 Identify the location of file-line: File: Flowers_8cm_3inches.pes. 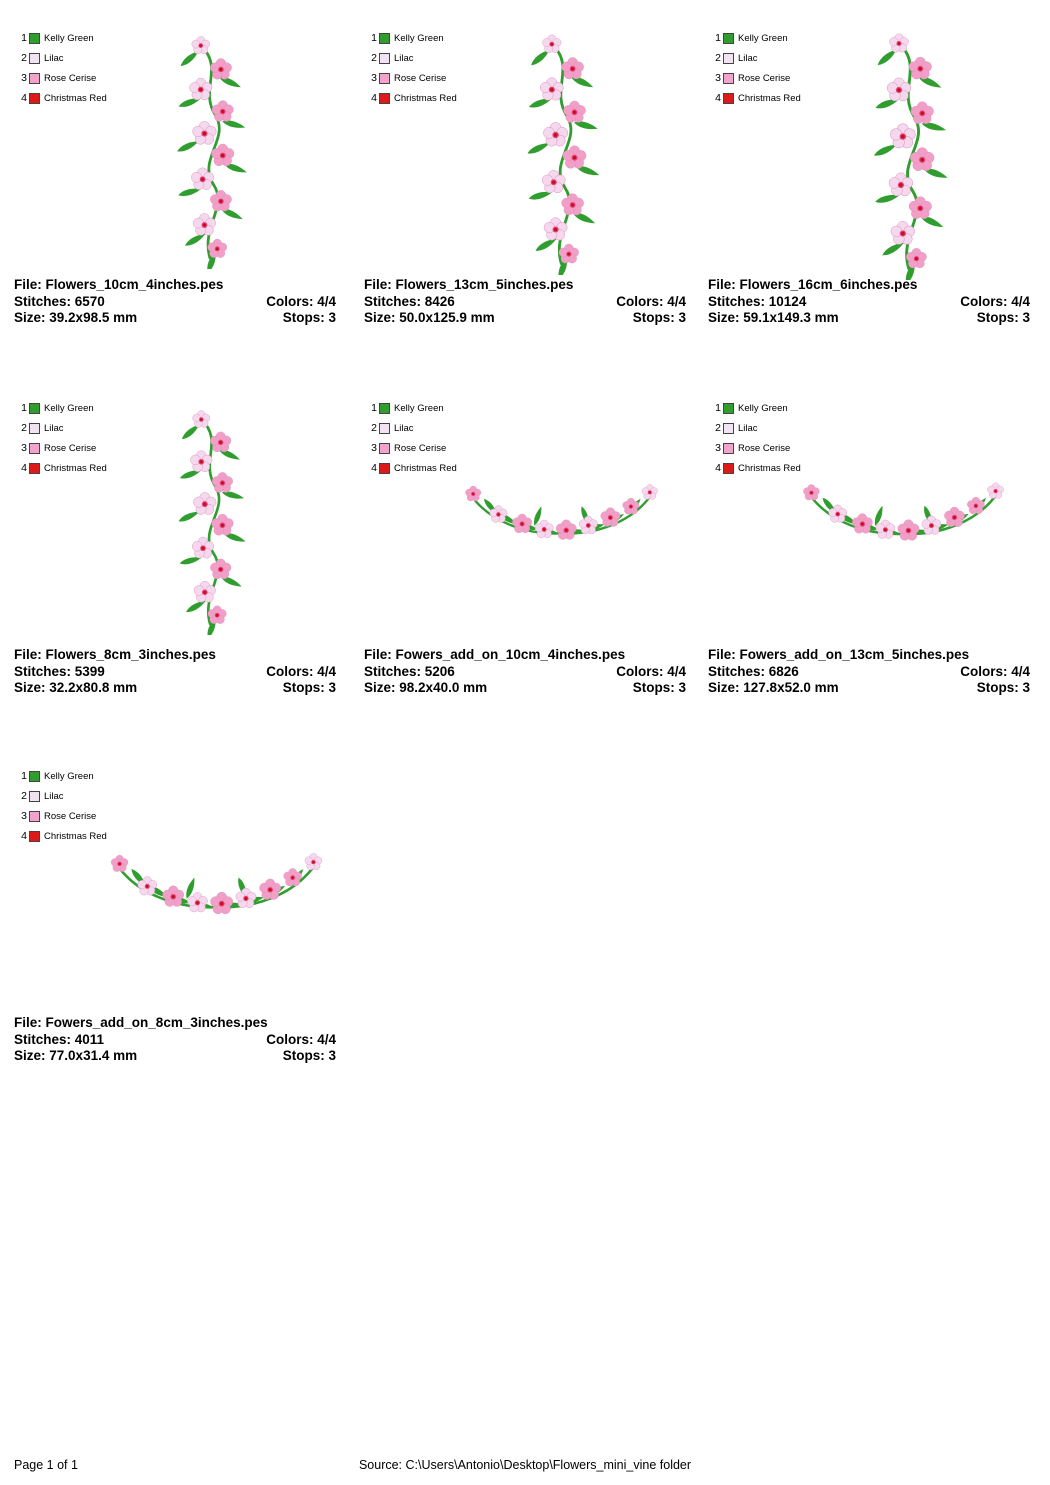
(175, 655).